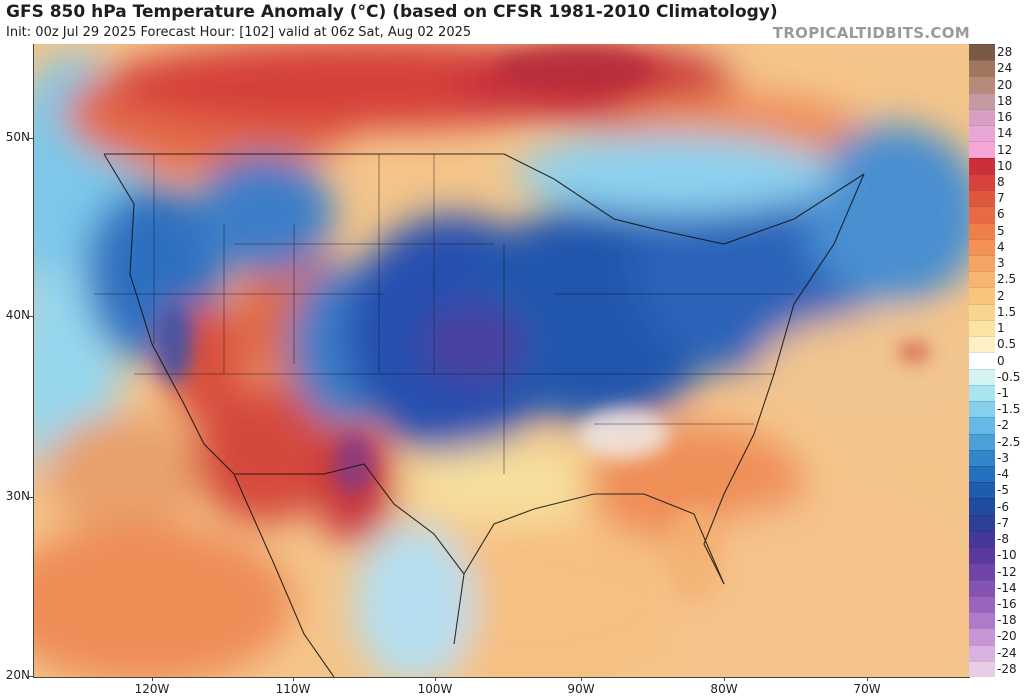 This screenshot has height=696, width=1024. What do you see at coordinates (33, 360) in the screenshot?
I see `map-left-axis` at bounding box center [33, 360].